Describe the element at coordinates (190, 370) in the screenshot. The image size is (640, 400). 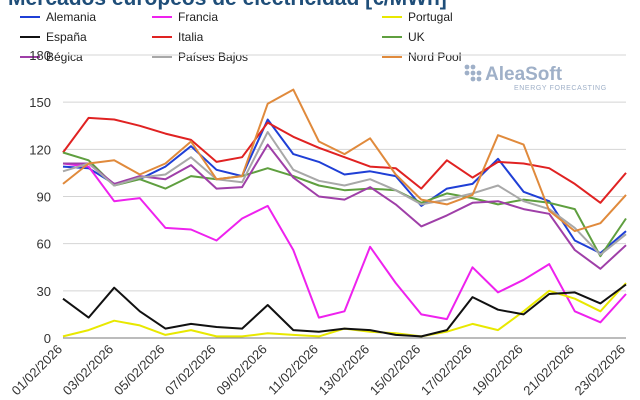
I see `x-tick-label: 07/02/2026` at that location.